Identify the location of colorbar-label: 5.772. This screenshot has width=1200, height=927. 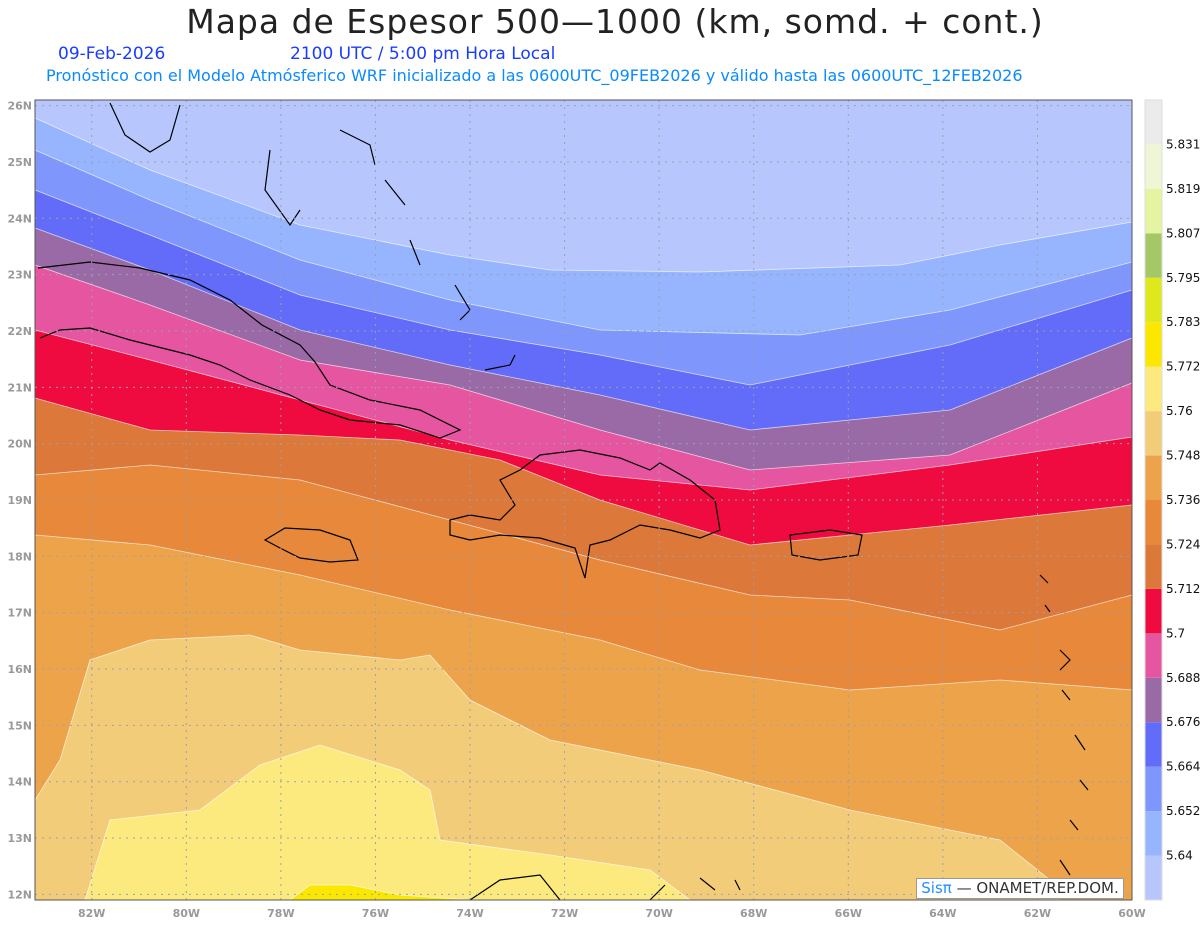
(1183, 367).